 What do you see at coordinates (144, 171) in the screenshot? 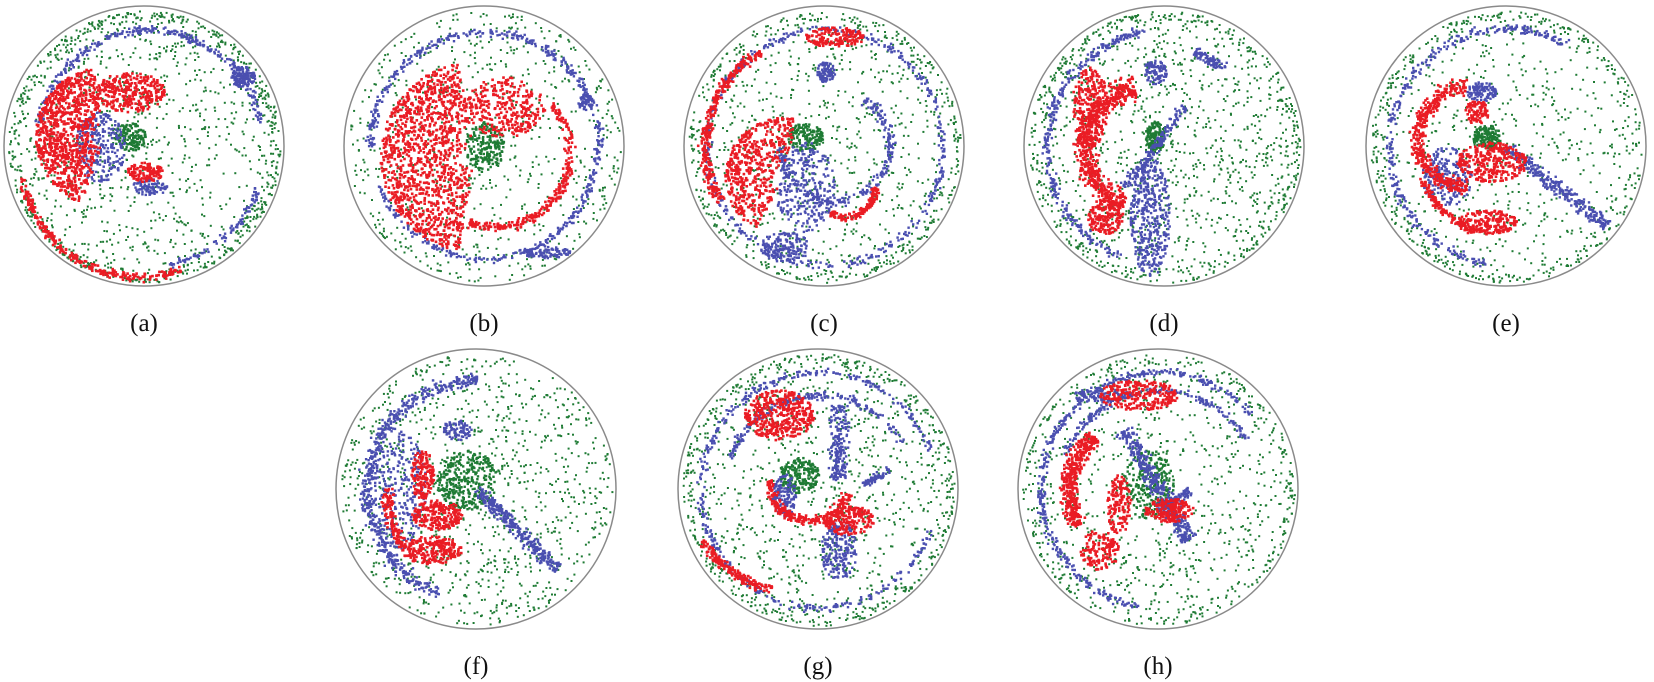
I see `panel-a: (a)` at bounding box center [144, 171].